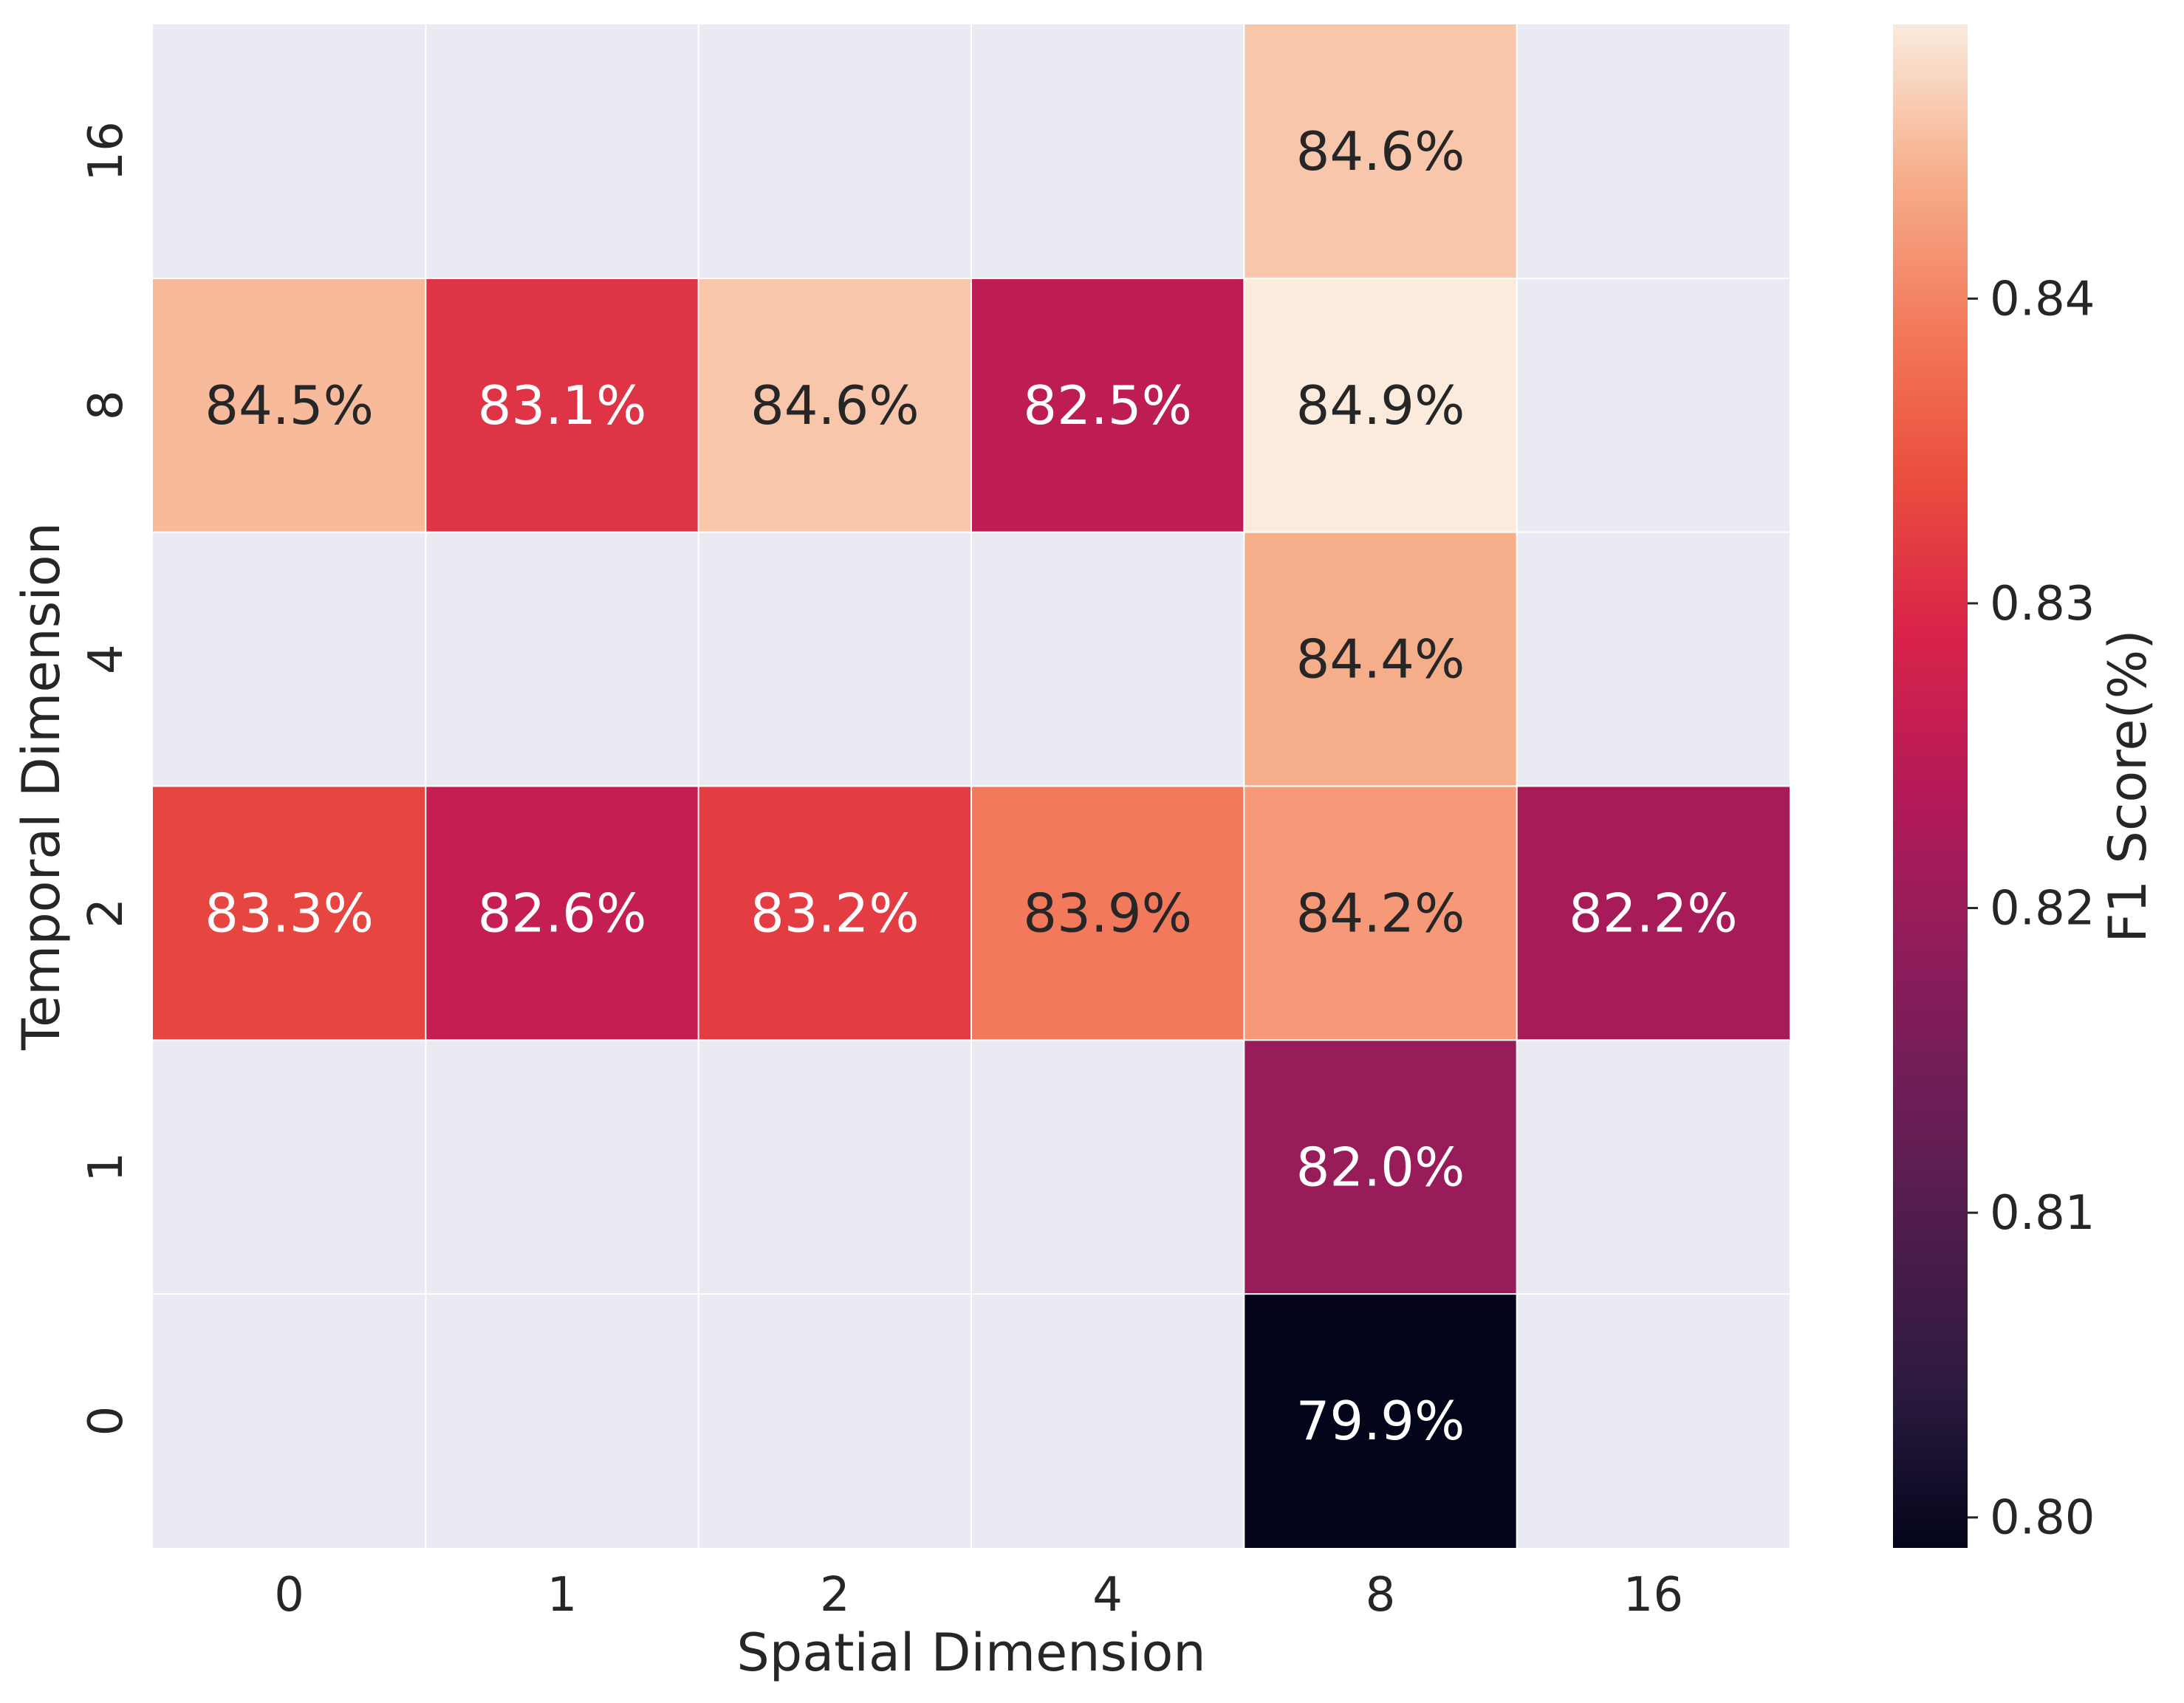 This screenshot has height=1703, width=2184. I want to click on cell-value-label: 82.6%, so click(562, 913).